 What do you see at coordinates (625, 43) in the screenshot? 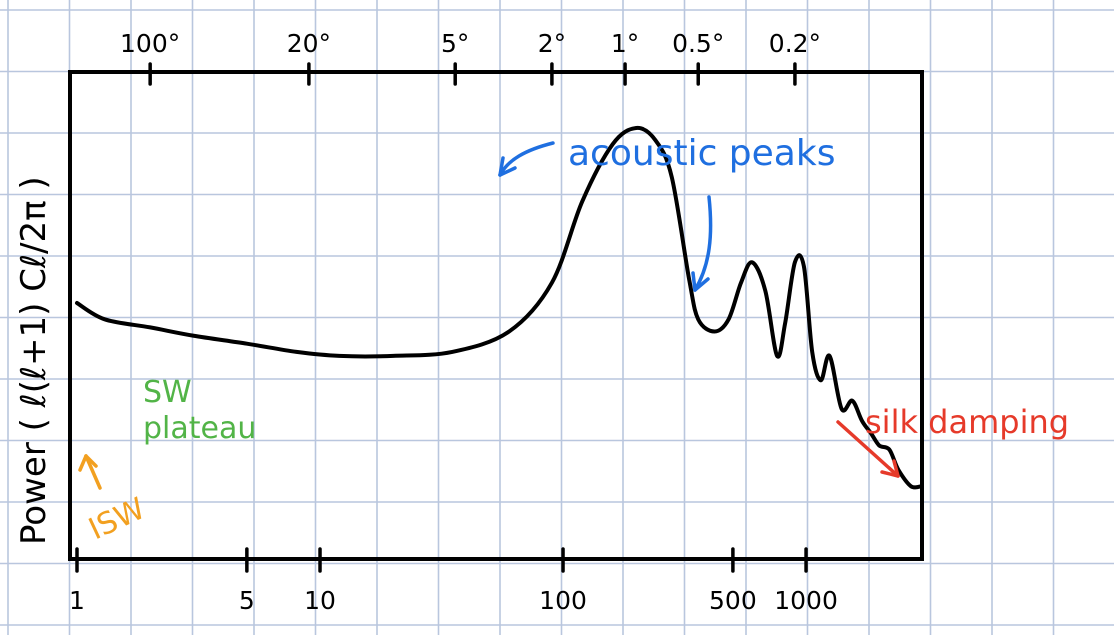
I see `top-tick-label: 1°` at bounding box center [625, 43].